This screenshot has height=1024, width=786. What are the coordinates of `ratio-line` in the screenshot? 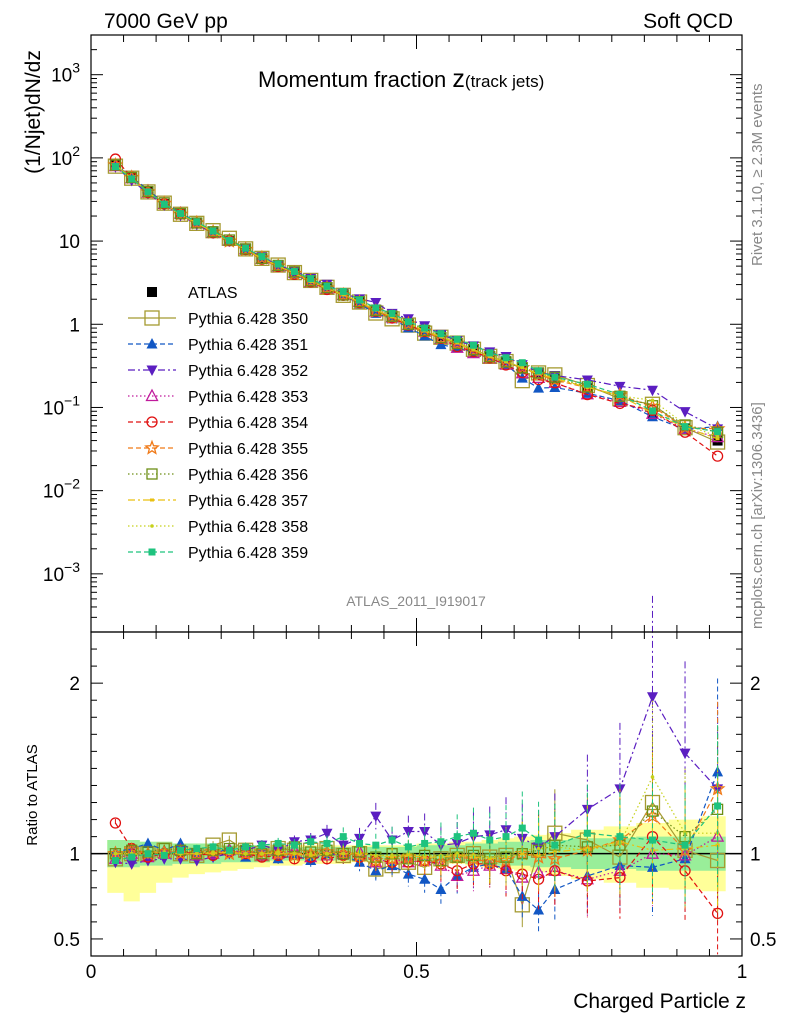 It's located at (416, 868).